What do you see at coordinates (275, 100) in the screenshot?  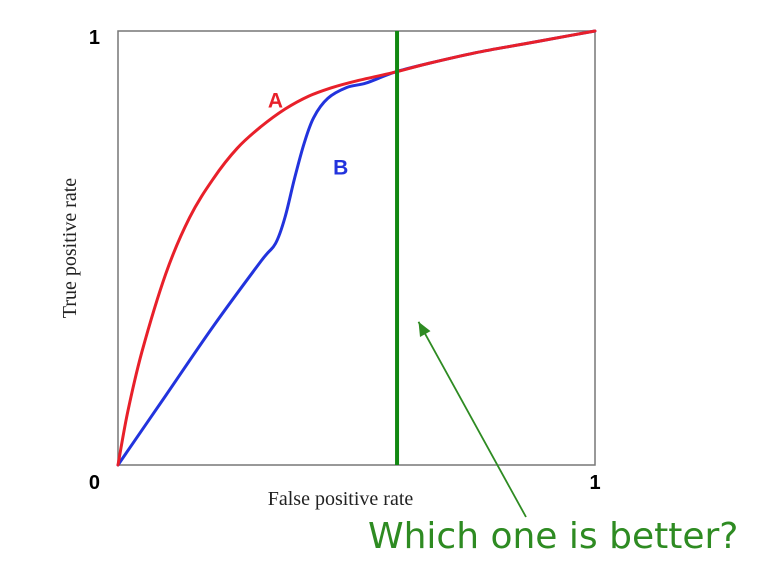 I see `series-label-a: A` at bounding box center [275, 100].